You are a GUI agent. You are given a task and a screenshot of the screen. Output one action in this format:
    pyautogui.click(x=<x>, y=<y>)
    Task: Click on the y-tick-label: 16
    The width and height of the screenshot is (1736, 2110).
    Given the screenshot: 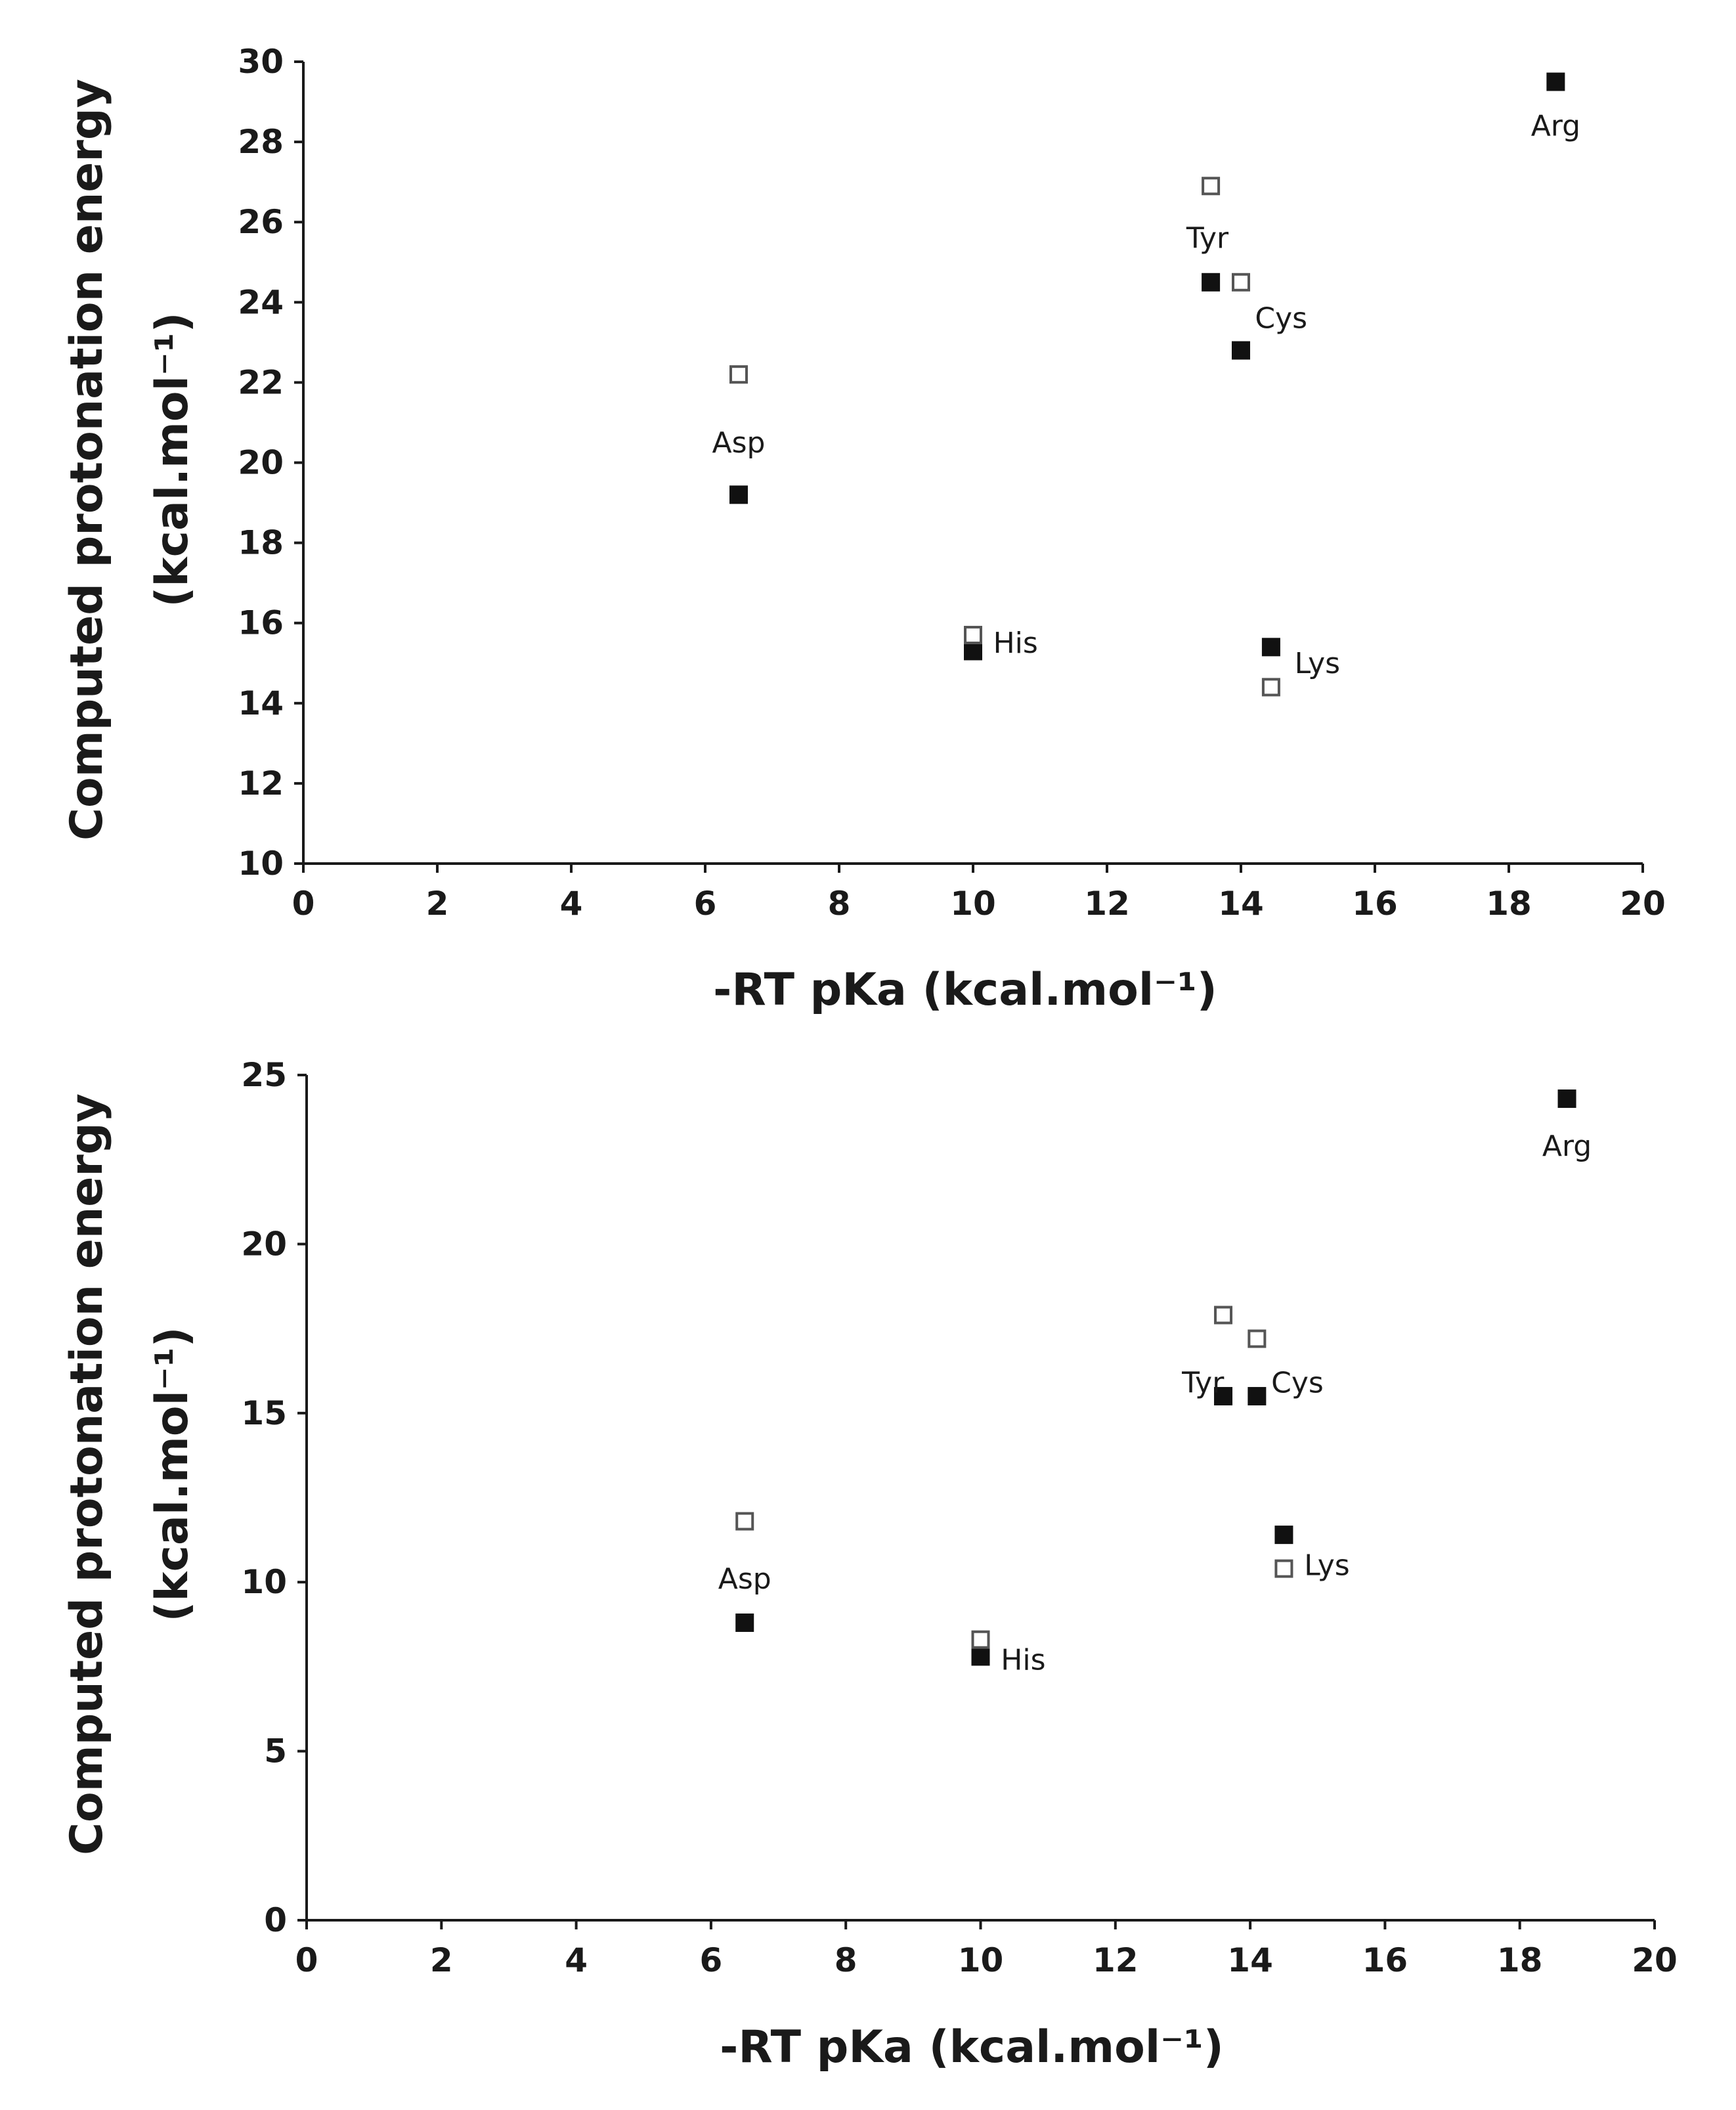 What is the action you would take?
    pyautogui.click(x=261, y=623)
    